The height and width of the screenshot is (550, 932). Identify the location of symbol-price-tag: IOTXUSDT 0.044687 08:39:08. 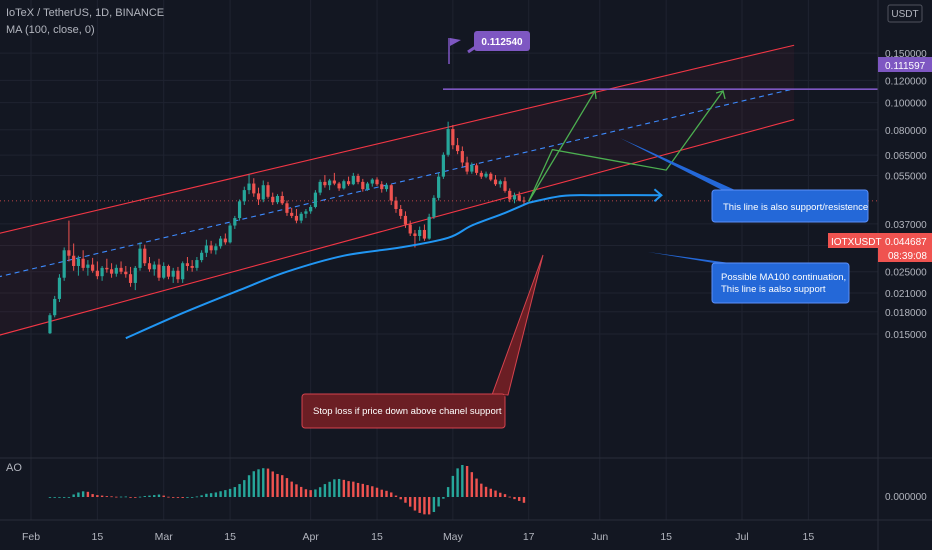
(880, 247).